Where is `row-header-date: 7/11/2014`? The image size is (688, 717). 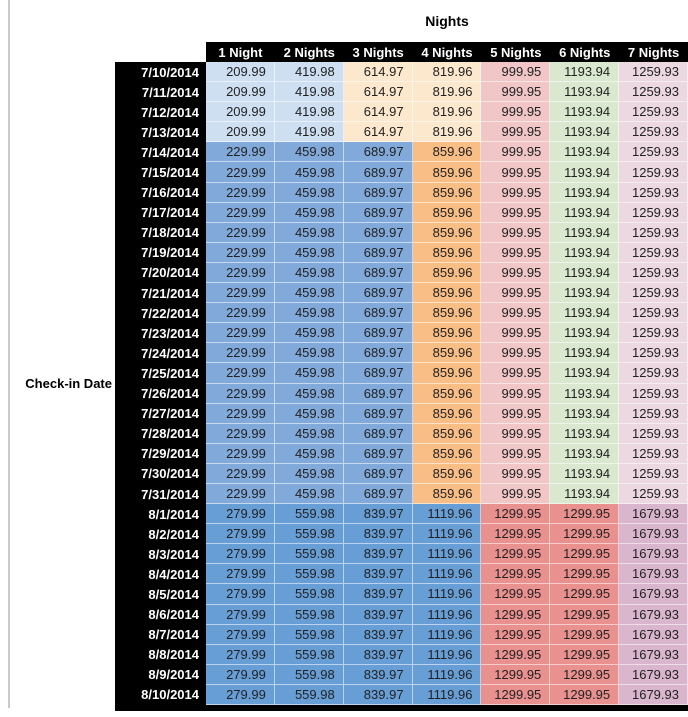 row-header-date: 7/11/2014 is located at coordinates (160, 92).